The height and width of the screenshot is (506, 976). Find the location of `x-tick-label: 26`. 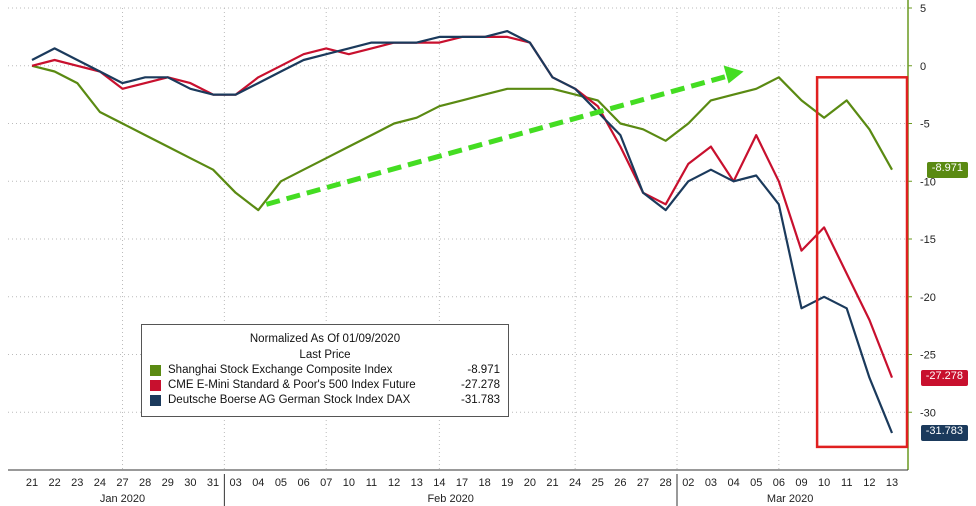

x-tick-label: 26 is located at coordinates (620, 483).